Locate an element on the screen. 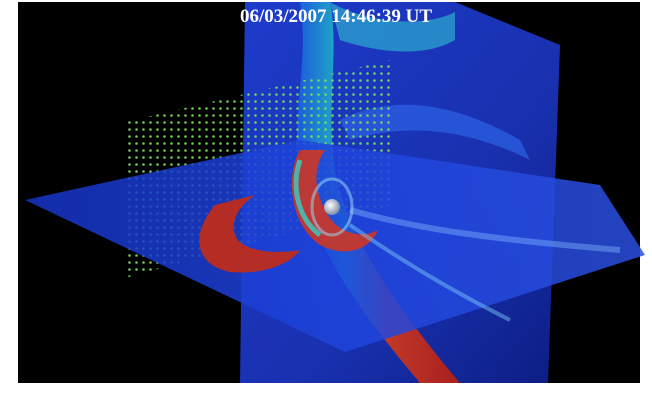 This screenshot has height=409, width=652. earth is located at coordinates (332, 207).